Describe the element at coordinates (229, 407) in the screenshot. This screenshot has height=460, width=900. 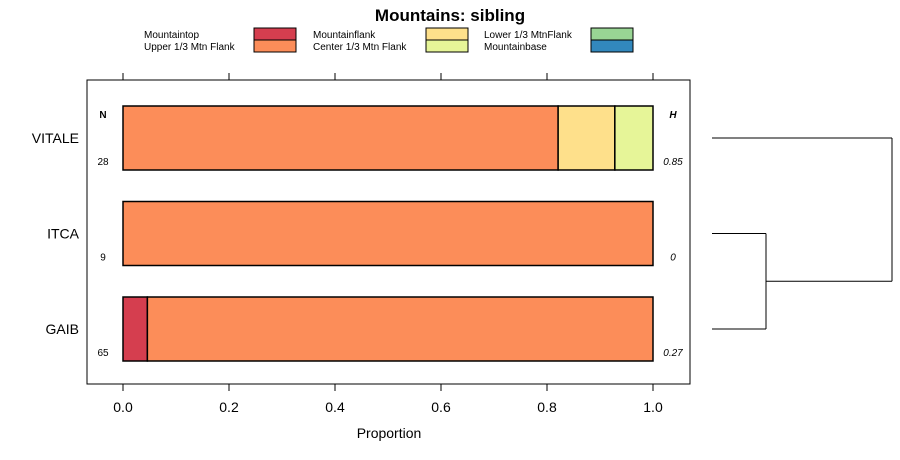
I see `x-tick-label: 0.2` at that location.